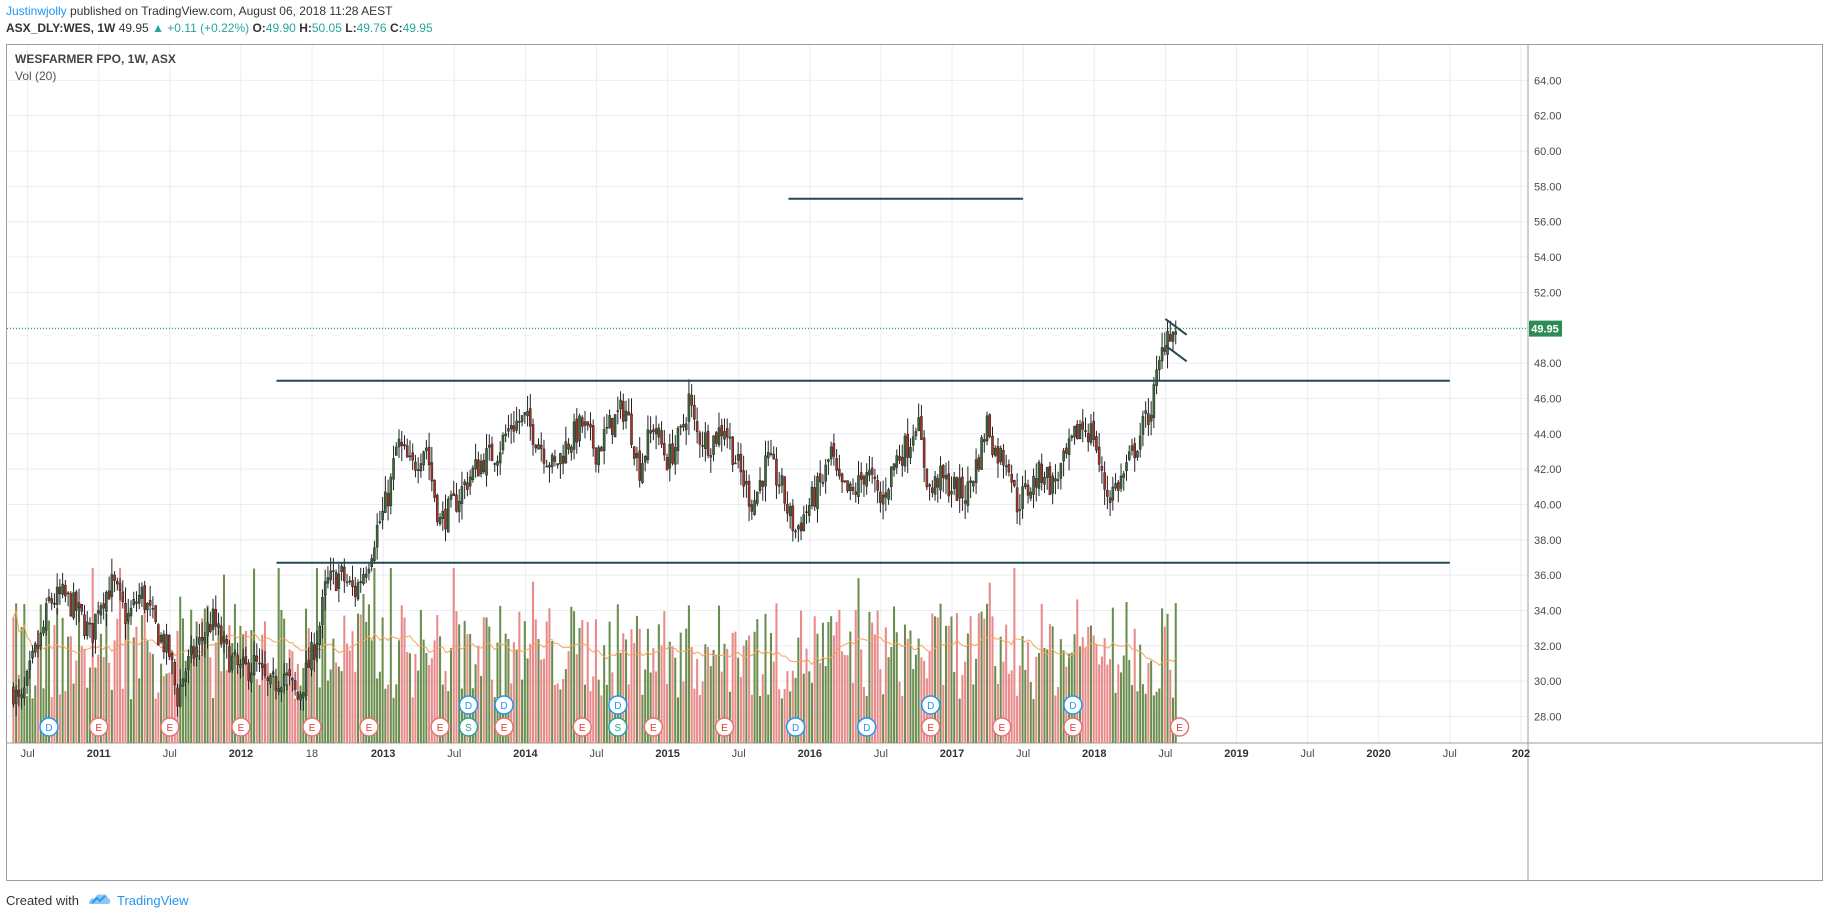 The width and height of the screenshot is (1828, 919). I want to click on dividend-marker, so click(795, 727).